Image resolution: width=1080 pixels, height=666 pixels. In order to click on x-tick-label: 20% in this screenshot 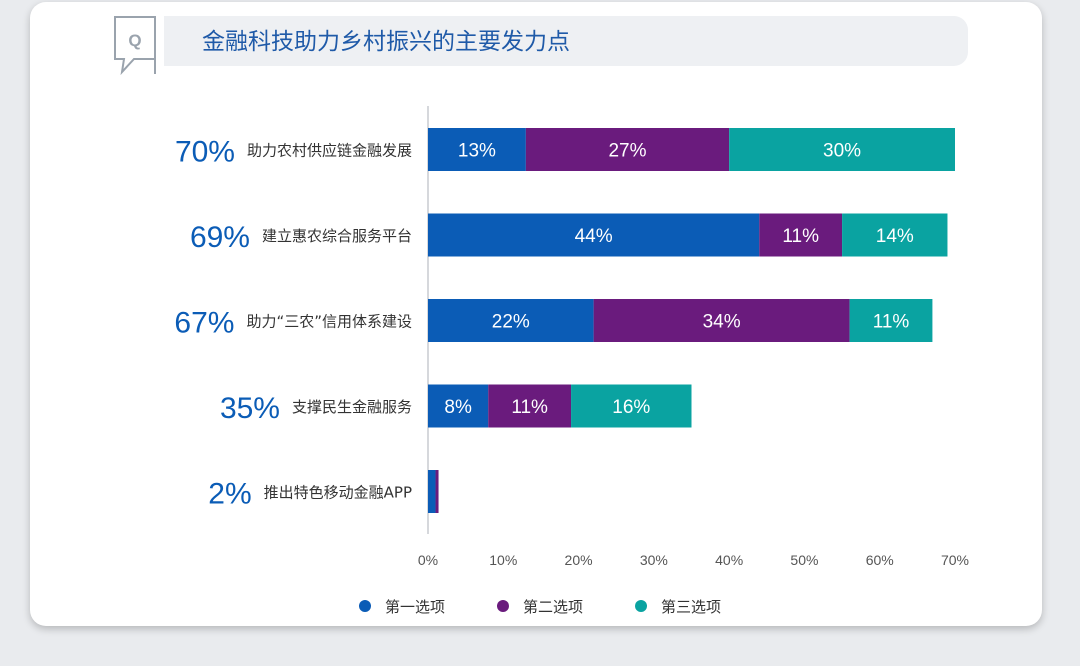, I will do `click(579, 560)`.